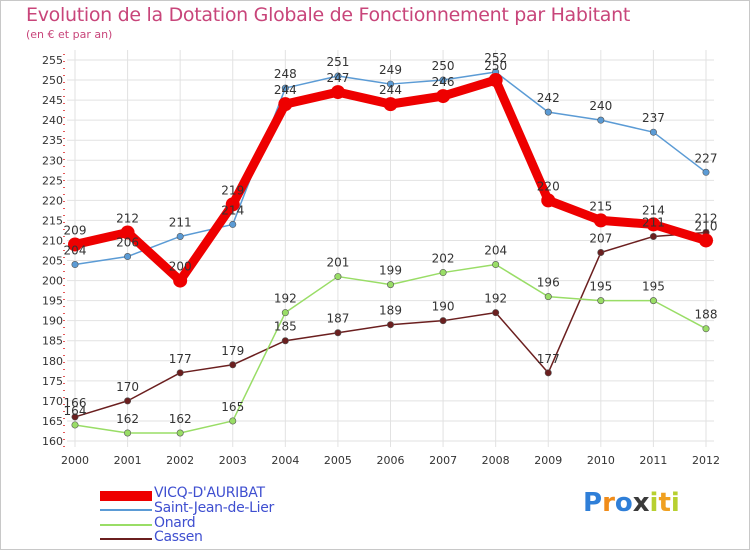 The width and height of the screenshot is (750, 550). What do you see at coordinates (230, 508) in the screenshot?
I see `legend-item-saint-jean-de-lier: Saint-Jean-de-Lier` at bounding box center [230, 508].